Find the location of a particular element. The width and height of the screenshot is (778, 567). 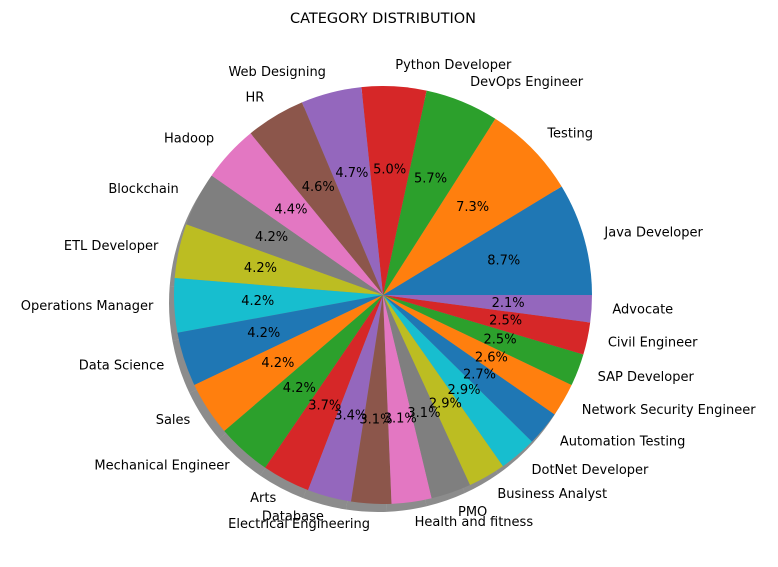

category-label-hadoop: Hadoop is located at coordinates (189, 138).